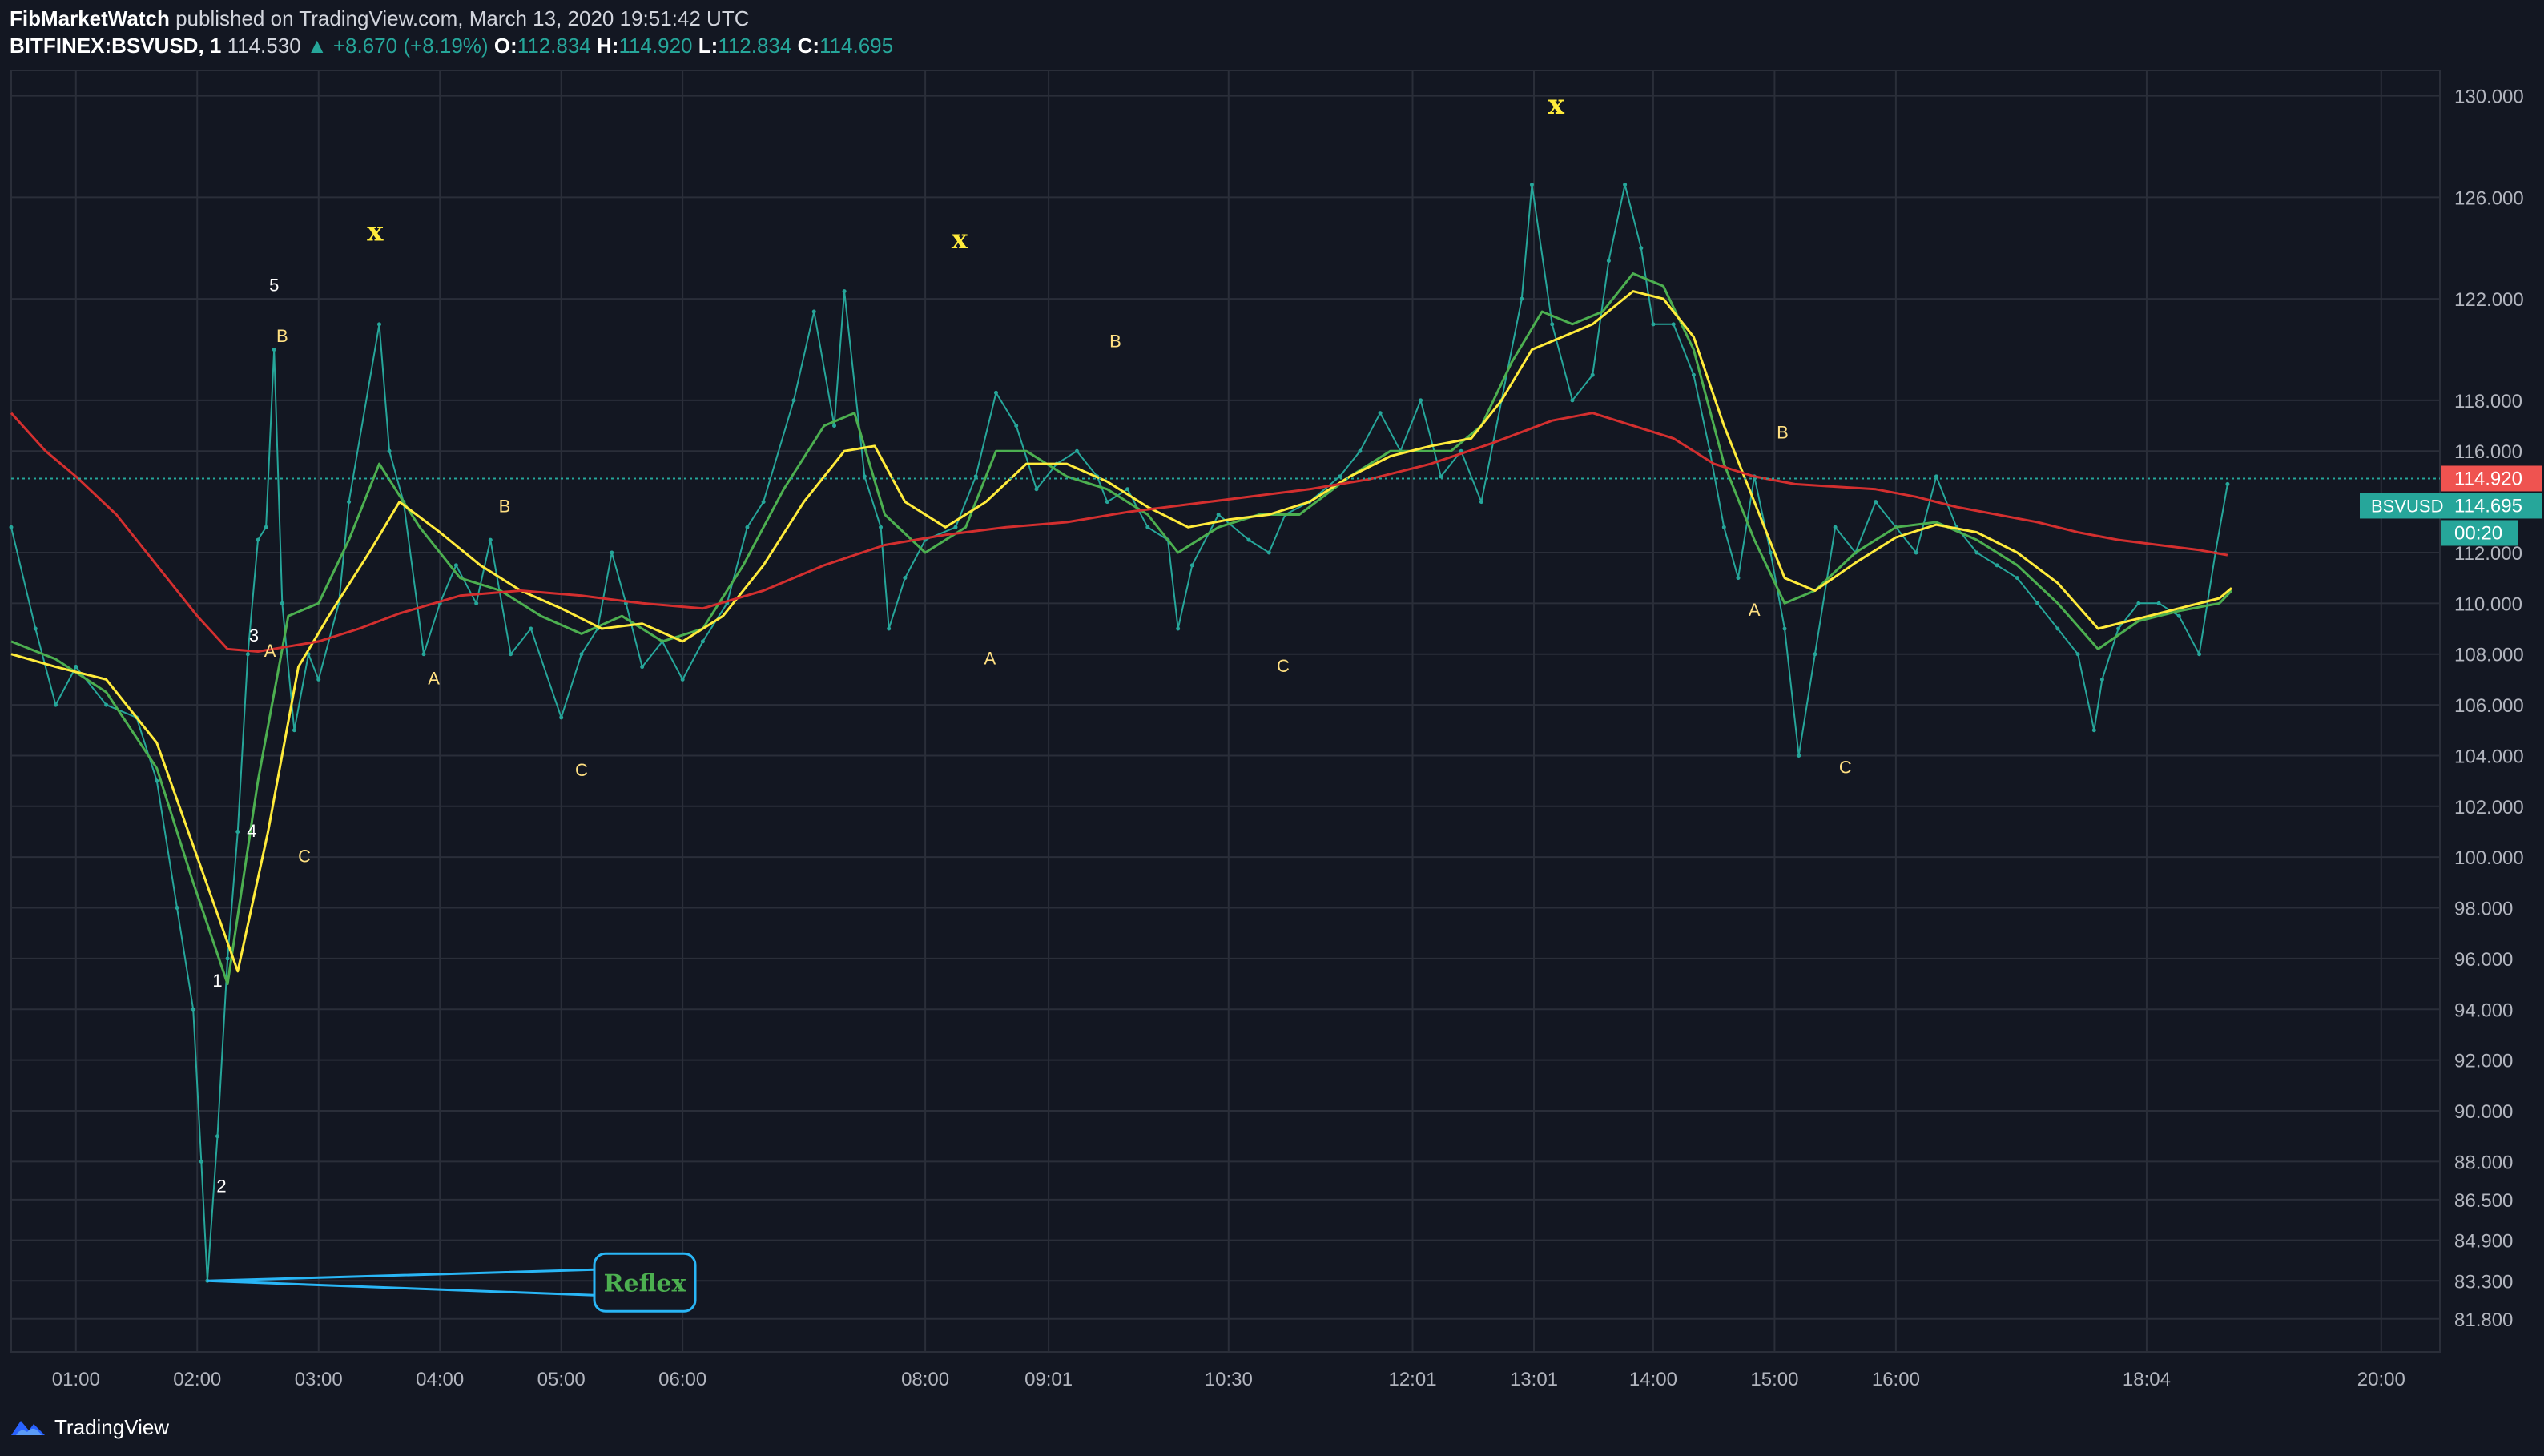  Describe the element at coordinates (2489, 858) in the screenshot. I see `y-tick-label: 100.000` at that location.